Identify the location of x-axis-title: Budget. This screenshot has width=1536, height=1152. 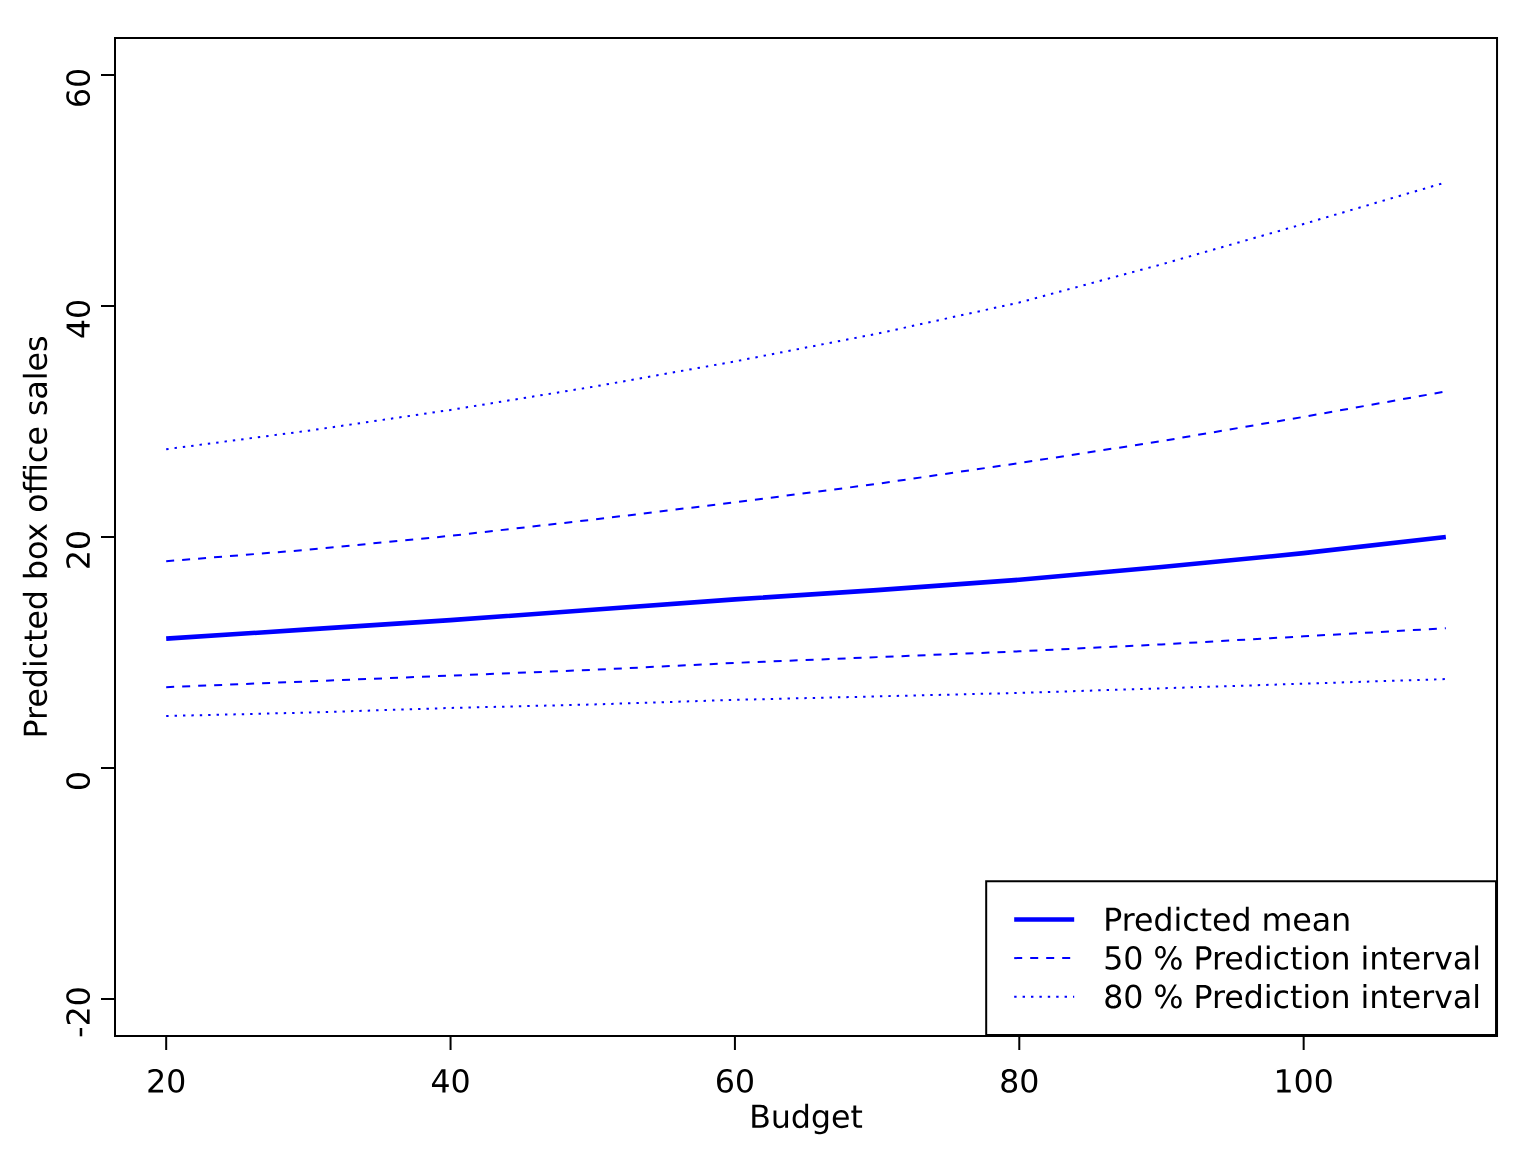
(807, 1119).